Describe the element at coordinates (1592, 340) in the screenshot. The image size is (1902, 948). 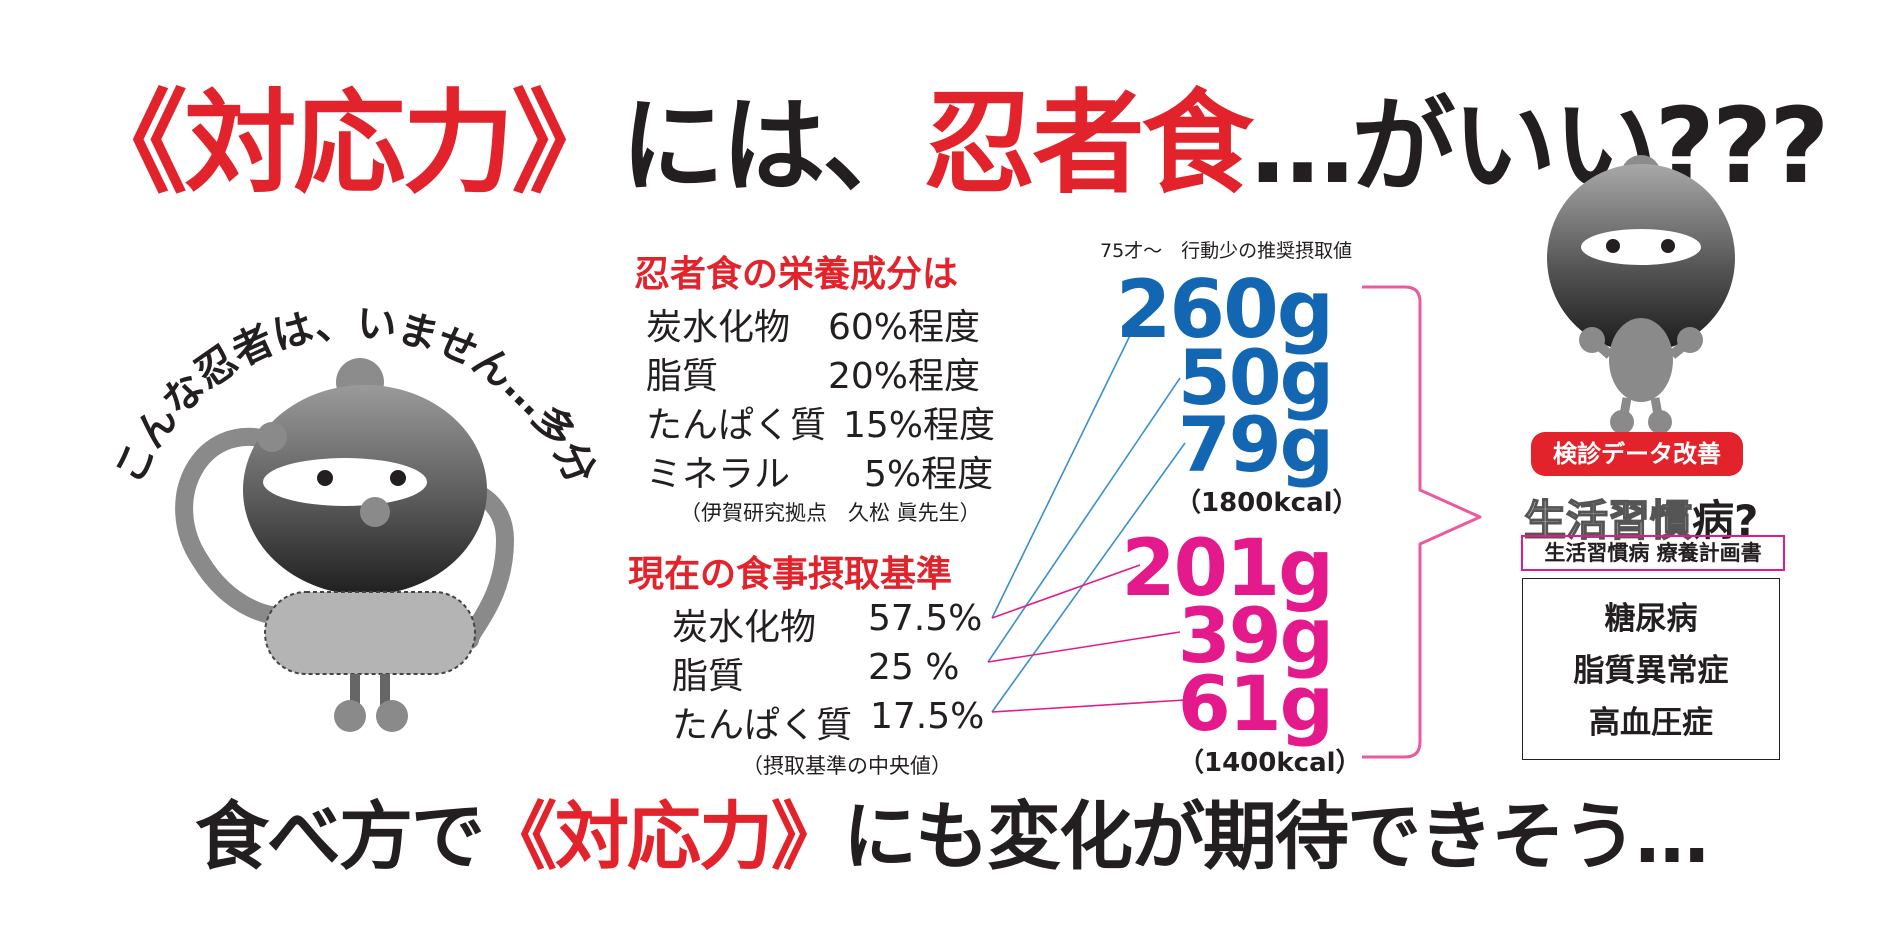
I see `right-ninja-hand-left` at that location.